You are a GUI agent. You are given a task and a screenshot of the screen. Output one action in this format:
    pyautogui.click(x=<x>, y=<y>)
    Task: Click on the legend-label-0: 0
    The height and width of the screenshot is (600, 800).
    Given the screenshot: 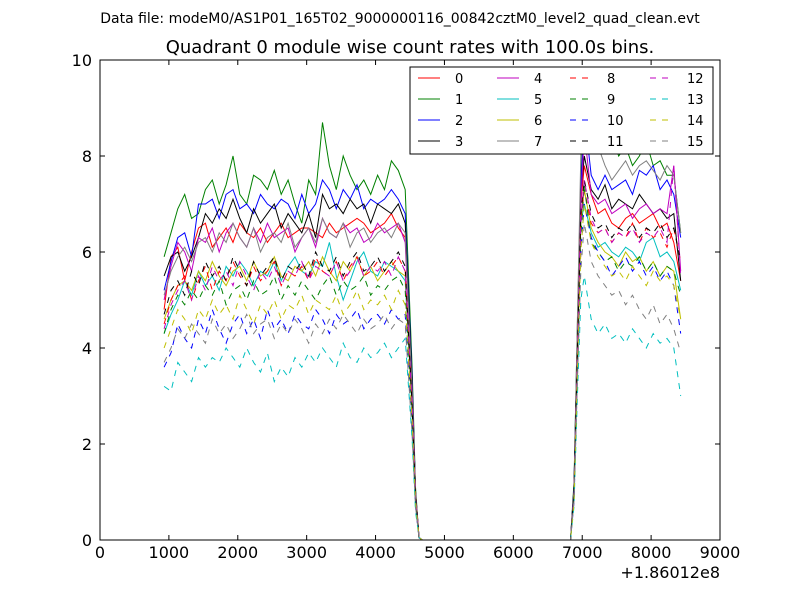 What is the action you would take?
    pyautogui.click(x=459, y=79)
    